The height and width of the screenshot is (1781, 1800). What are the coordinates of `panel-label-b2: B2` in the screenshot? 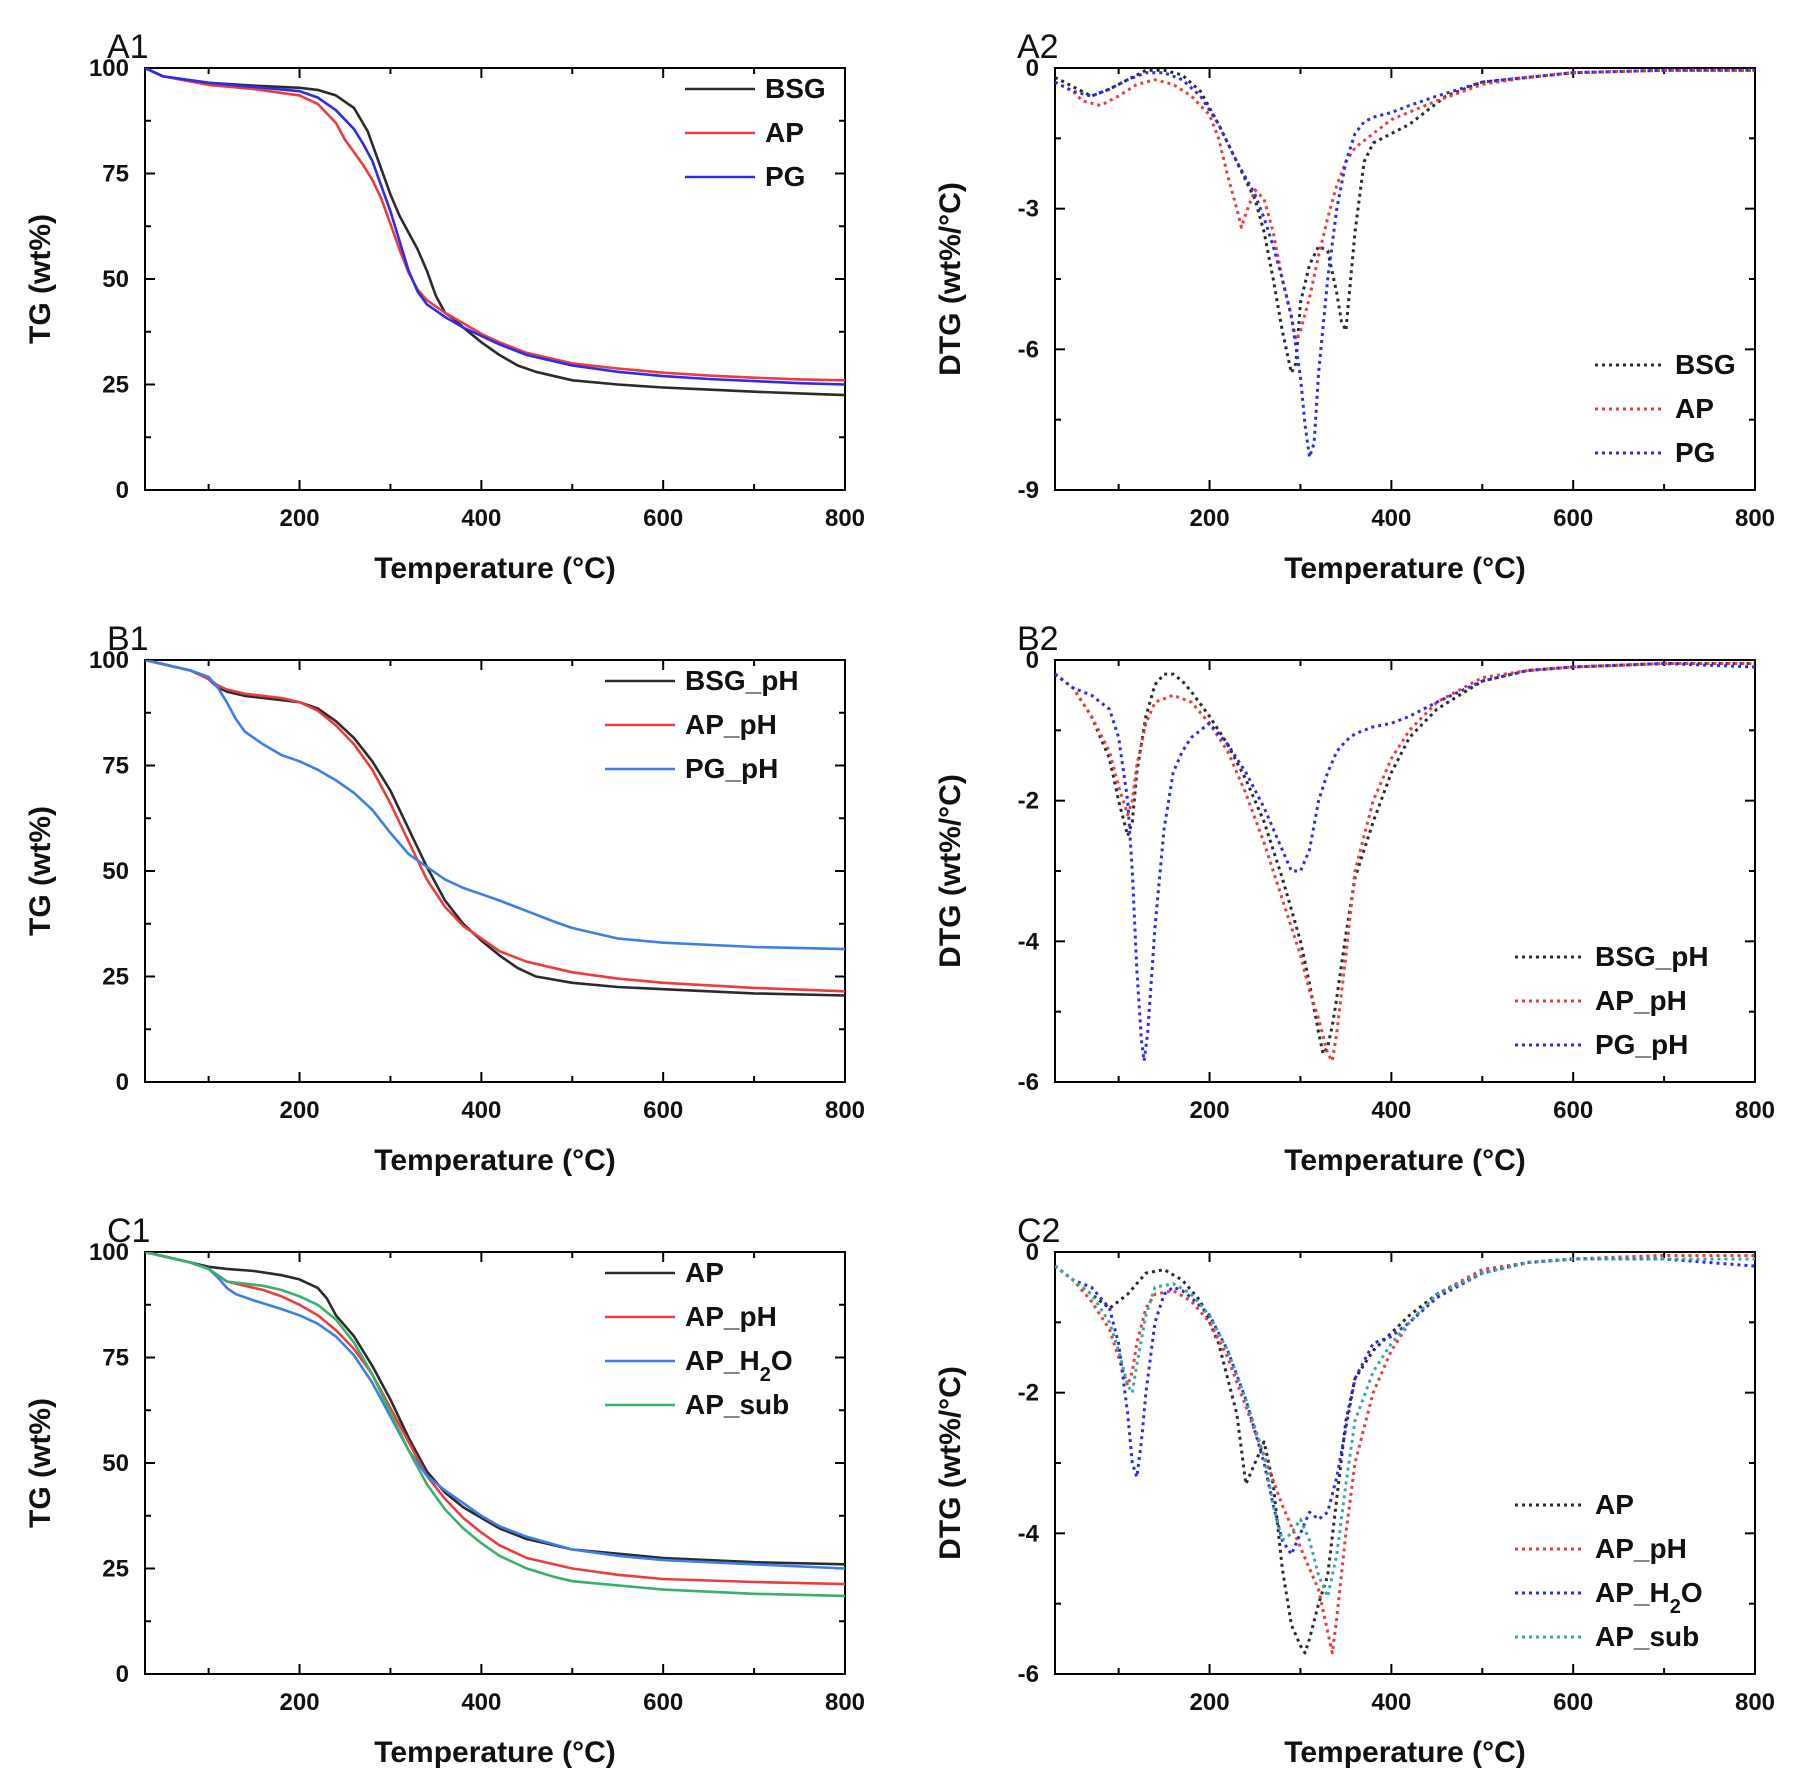 It's located at (1038, 639).